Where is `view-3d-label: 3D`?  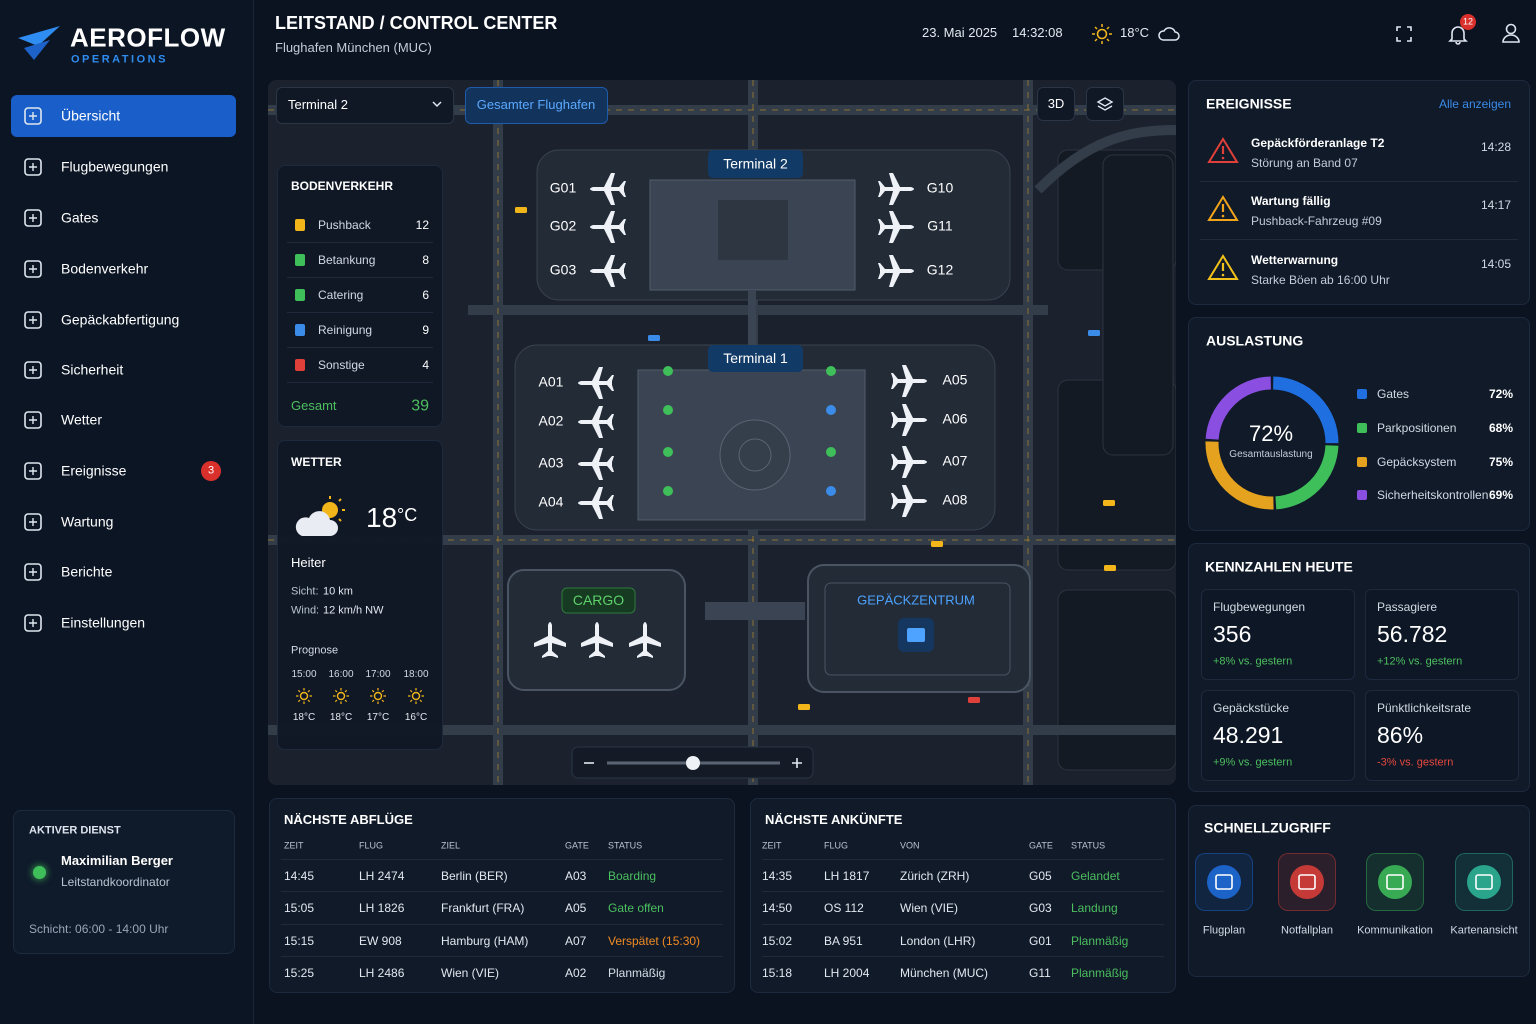
view-3d-label: 3D is located at coordinates (1056, 104).